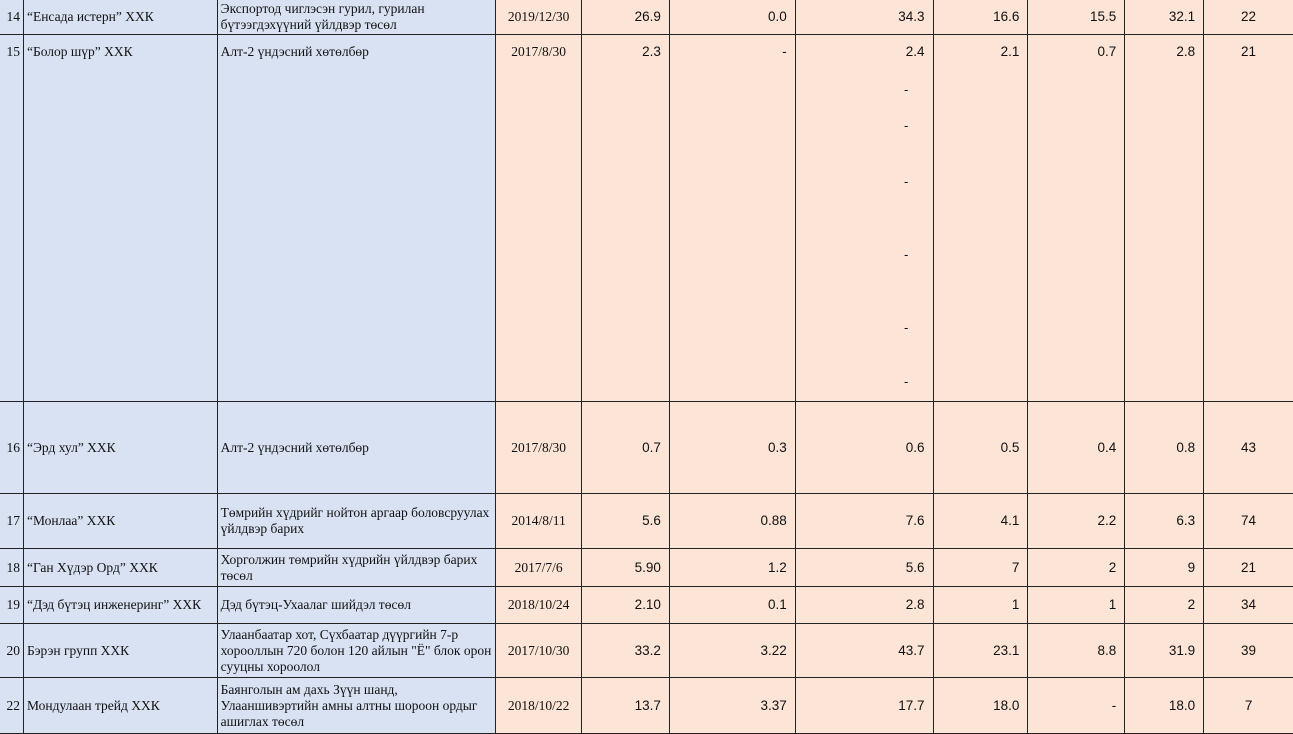 The image size is (1293, 734). What do you see at coordinates (981, 521) in the screenshot?
I see `value-cell-4: 4.1` at bounding box center [981, 521].